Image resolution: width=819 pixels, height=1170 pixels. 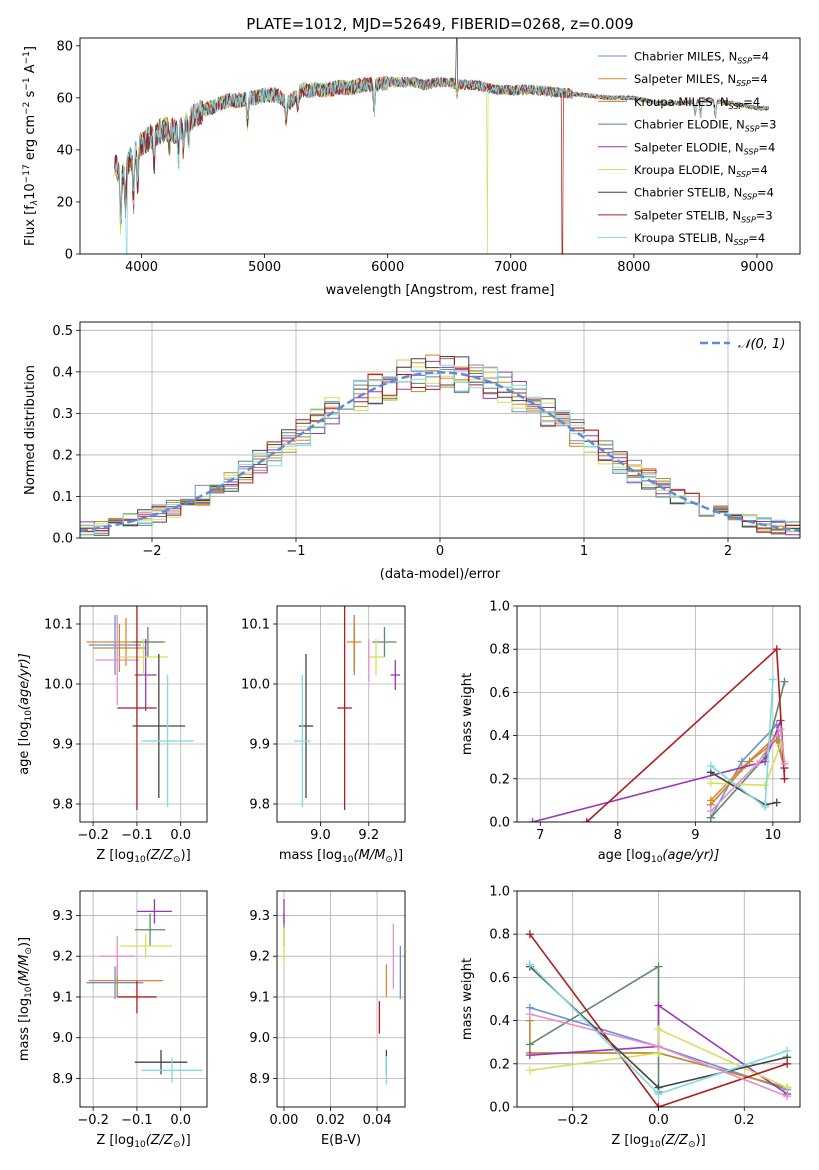 What do you see at coordinates (467, 999) in the screenshot?
I see `weight-vs-Z-ylabel: mass weight` at bounding box center [467, 999].